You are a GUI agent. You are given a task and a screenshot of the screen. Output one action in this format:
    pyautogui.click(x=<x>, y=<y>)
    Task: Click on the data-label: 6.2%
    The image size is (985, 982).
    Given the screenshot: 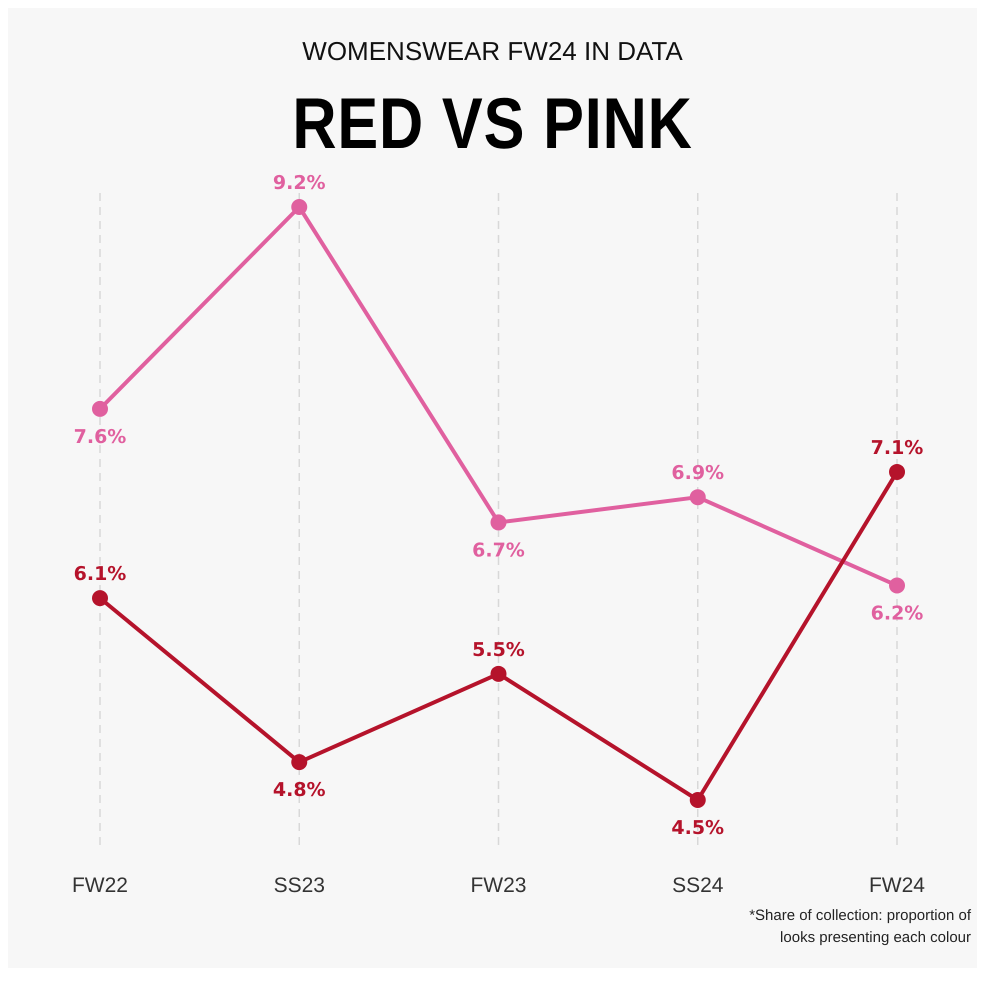 What is the action you would take?
    pyautogui.click(x=897, y=613)
    